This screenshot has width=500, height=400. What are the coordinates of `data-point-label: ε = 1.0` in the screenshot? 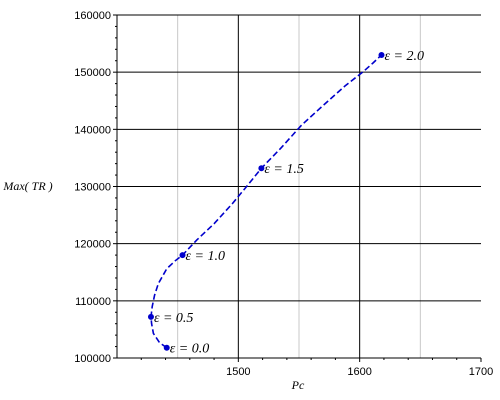 It's located at (205, 256).